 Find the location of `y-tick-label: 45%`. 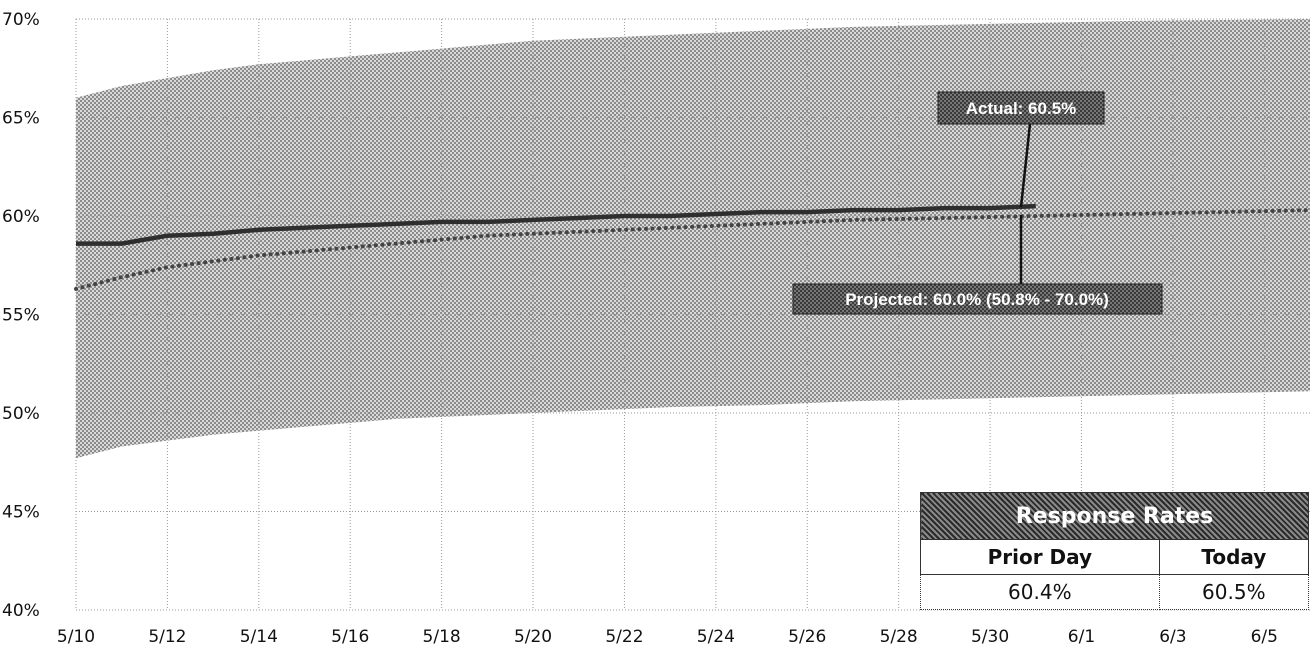

y-tick-label: 45% is located at coordinates (21, 513).